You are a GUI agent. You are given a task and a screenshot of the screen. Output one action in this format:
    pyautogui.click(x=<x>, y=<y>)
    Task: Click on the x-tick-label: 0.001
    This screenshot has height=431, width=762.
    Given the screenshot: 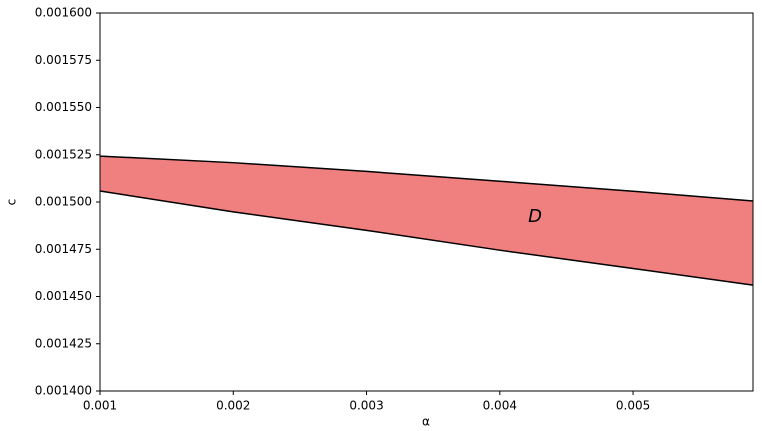 What is the action you would take?
    pyautogui.click(x=100, y=406)
    